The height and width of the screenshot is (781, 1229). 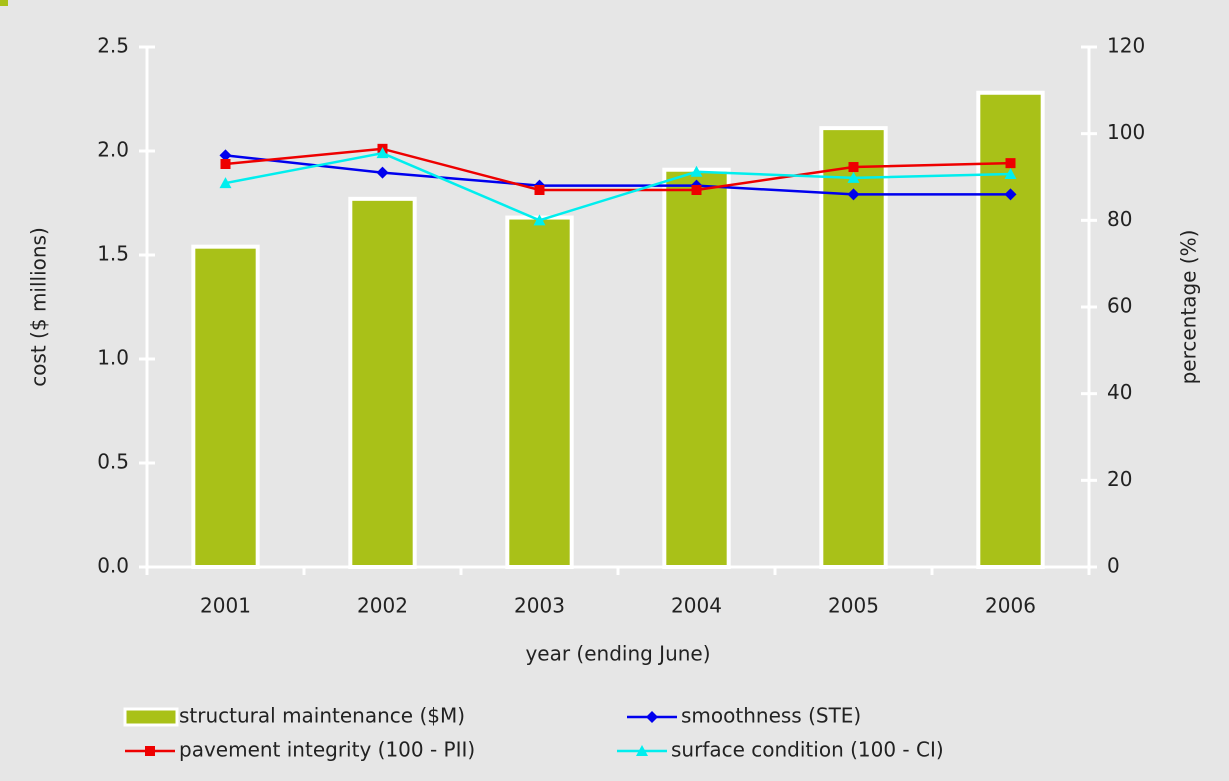 What do you see at coordinates (113, 566) in the screenshot?
I see `y-tick-label: 0.0` at bounding box center [113, 566].